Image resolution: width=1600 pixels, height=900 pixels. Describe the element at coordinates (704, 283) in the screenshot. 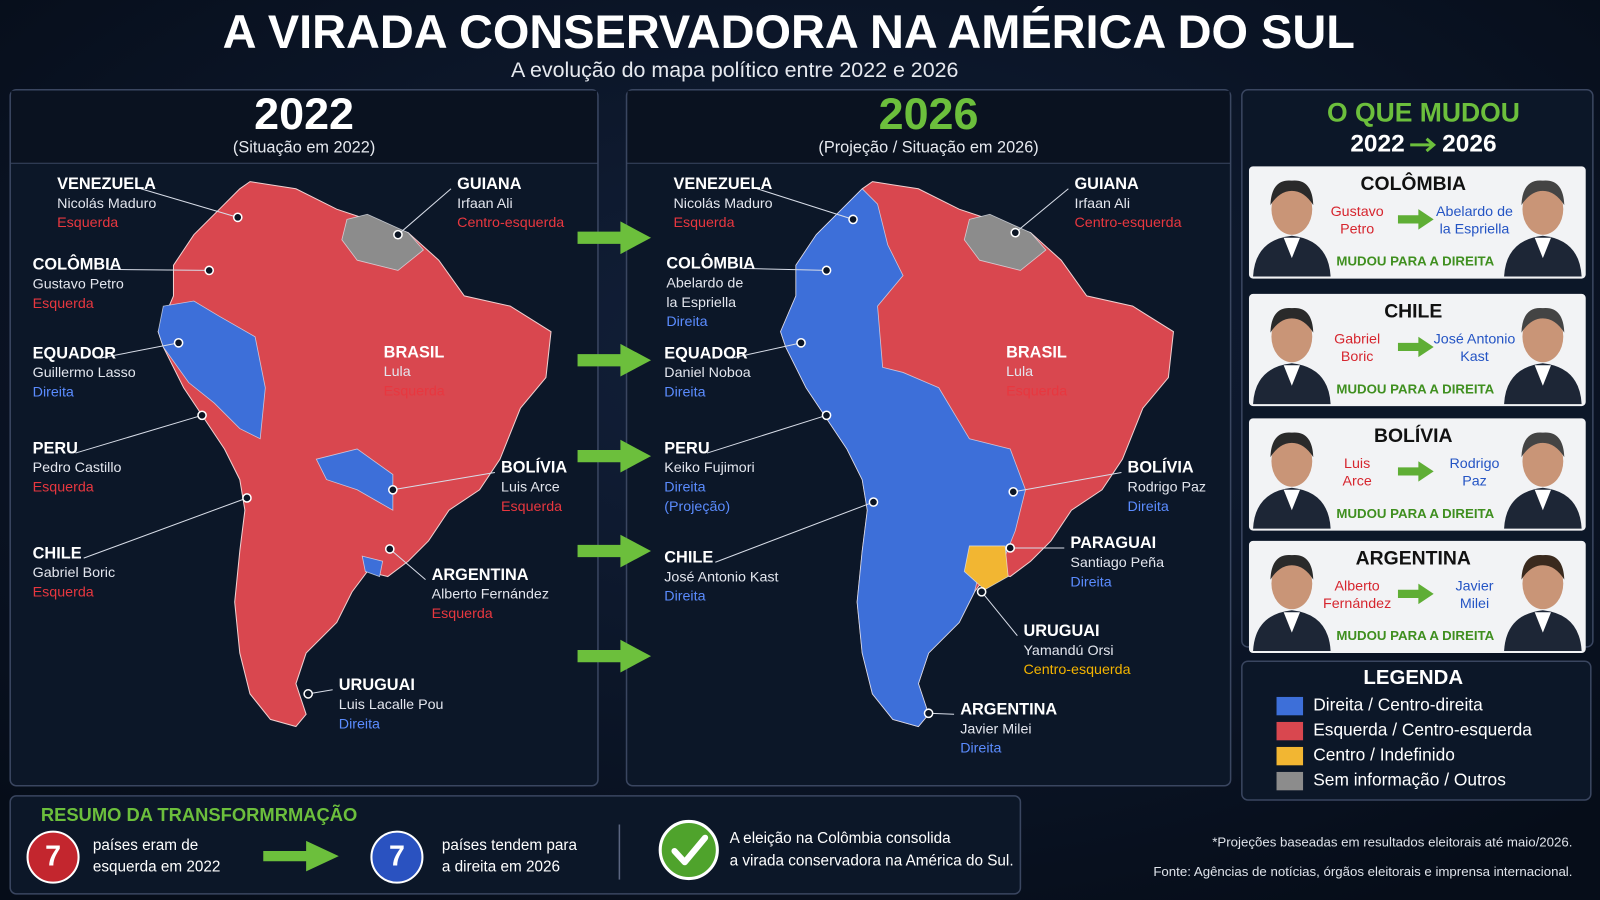

I see `leader-name: Abelardo de` at that location.